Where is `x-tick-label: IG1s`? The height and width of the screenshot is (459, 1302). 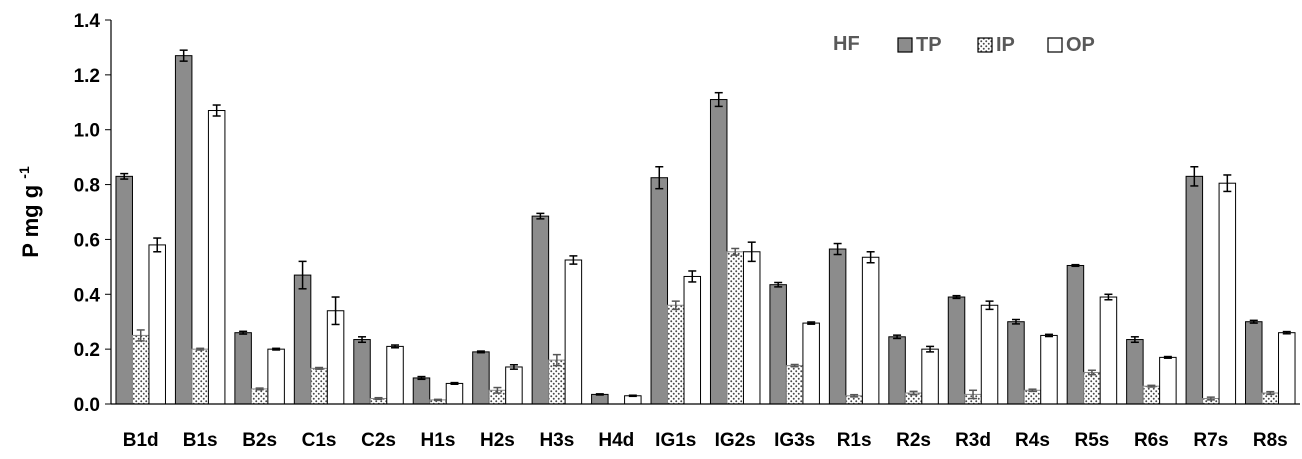
x-tick-label: IG1s is located at coordinates (675, 440).